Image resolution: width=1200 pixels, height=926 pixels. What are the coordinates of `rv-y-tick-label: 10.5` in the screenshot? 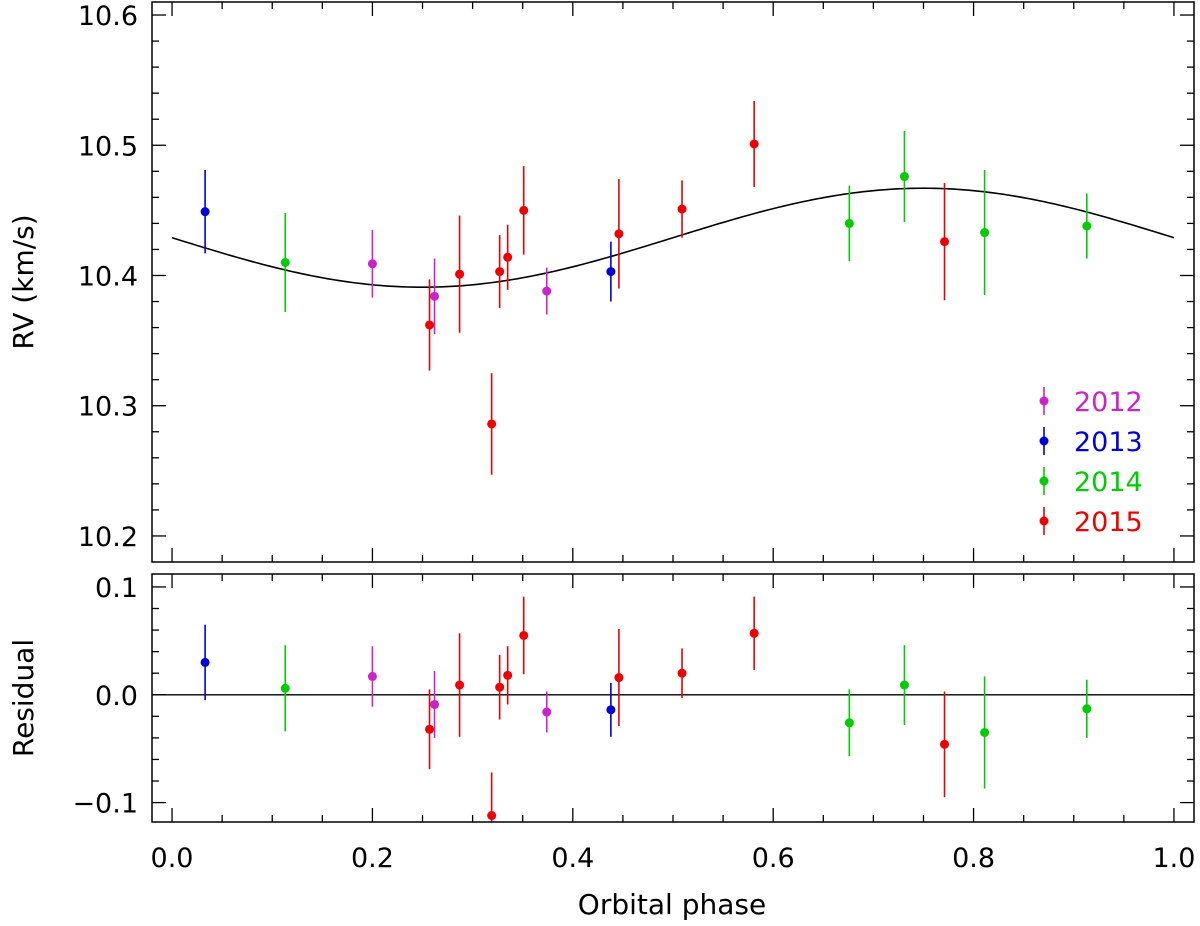 It's located at (108, 146).